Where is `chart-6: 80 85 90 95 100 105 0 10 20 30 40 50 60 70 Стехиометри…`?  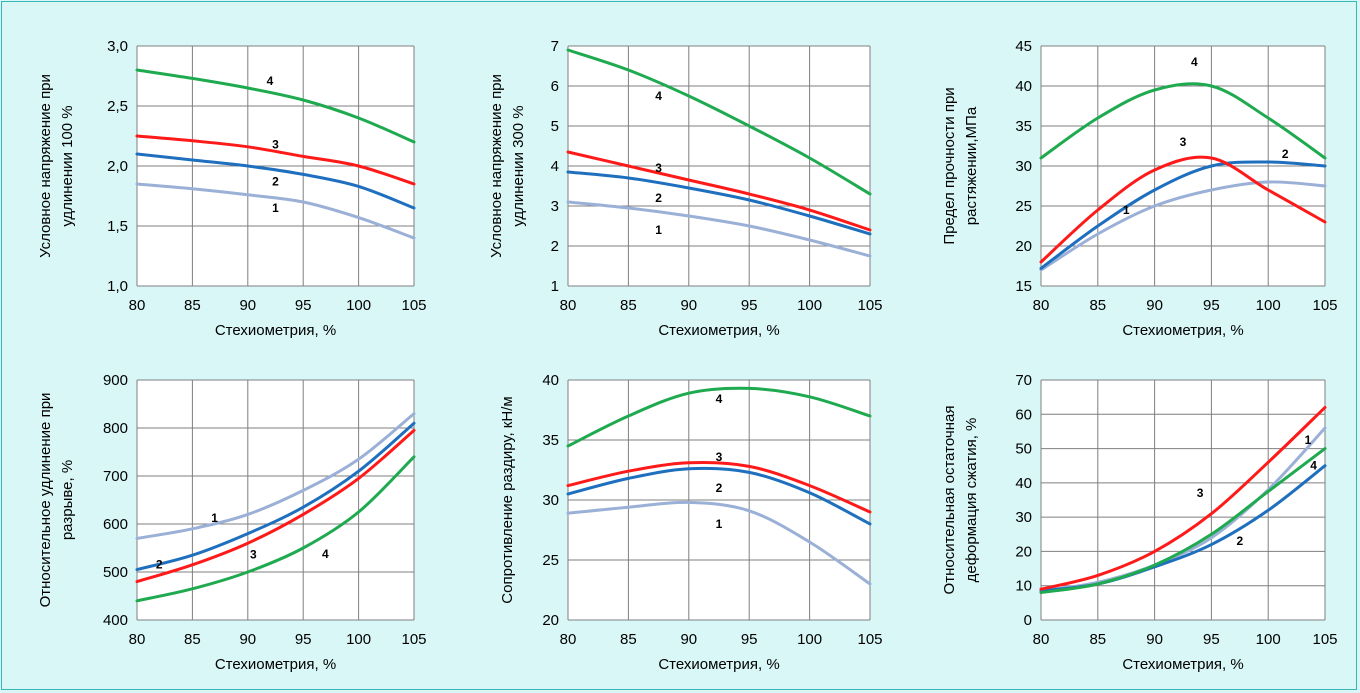 chart-6: 80 85 90 95 100 105 0 10 20 30 40 50 60 70 Стехиометри… is located at coordinates (1139, 522).